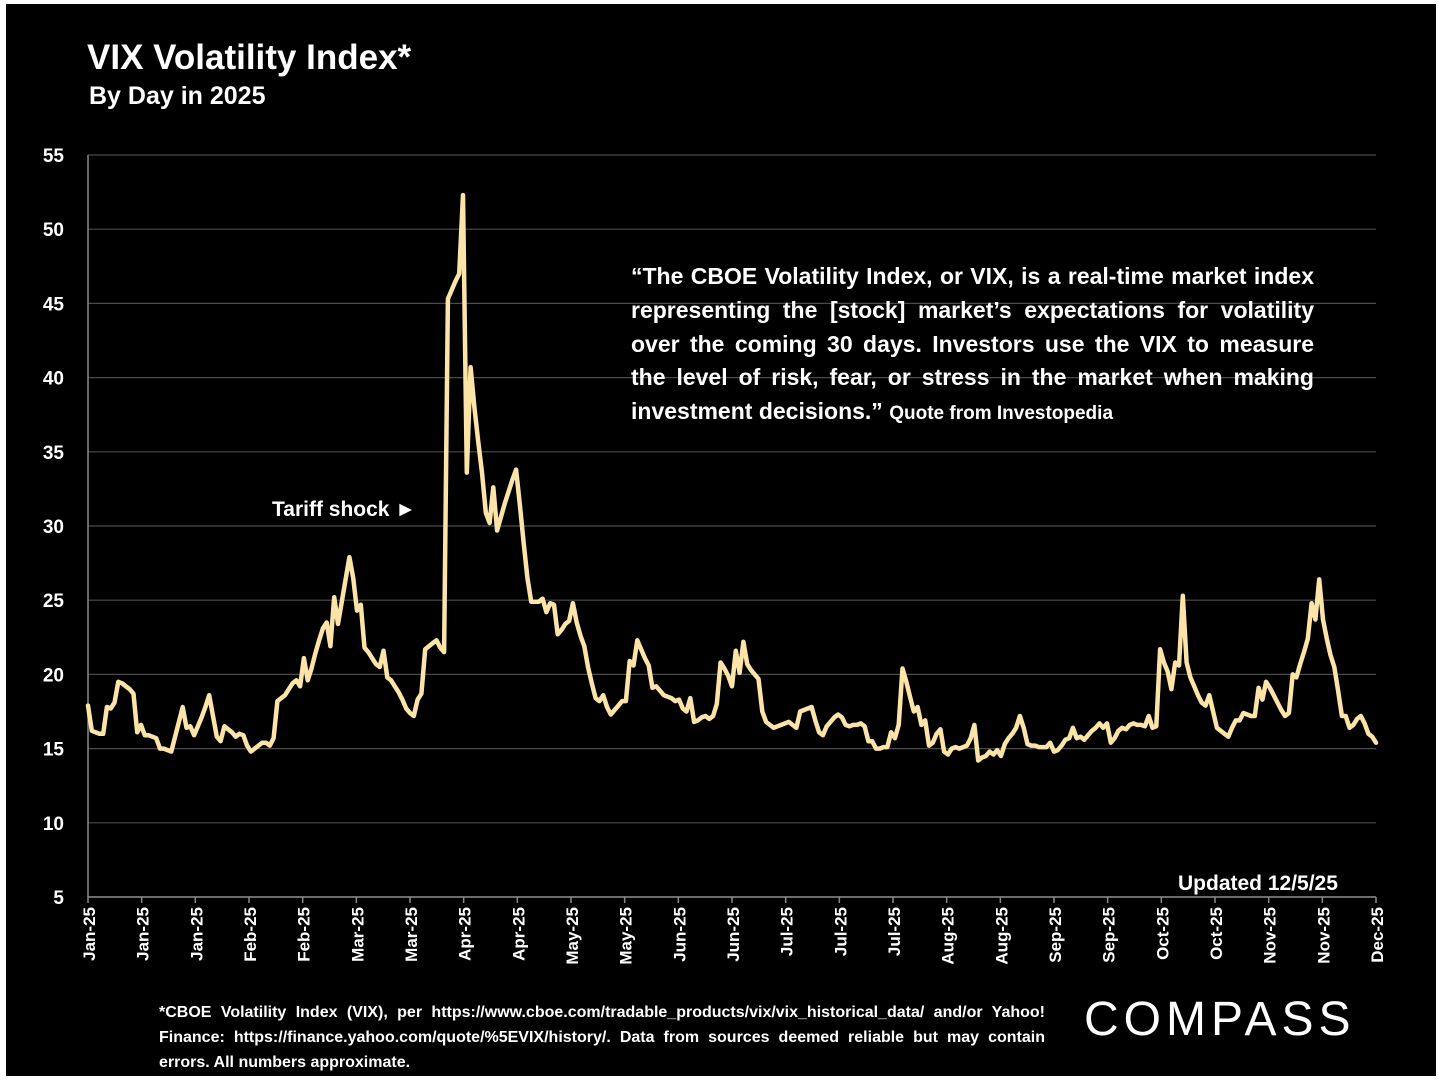 The image size is (1442, 1084). I want to click on y-axis-ticks: 5 10 15 20 25 30 35 40 45 50 55, so click(54, 527).